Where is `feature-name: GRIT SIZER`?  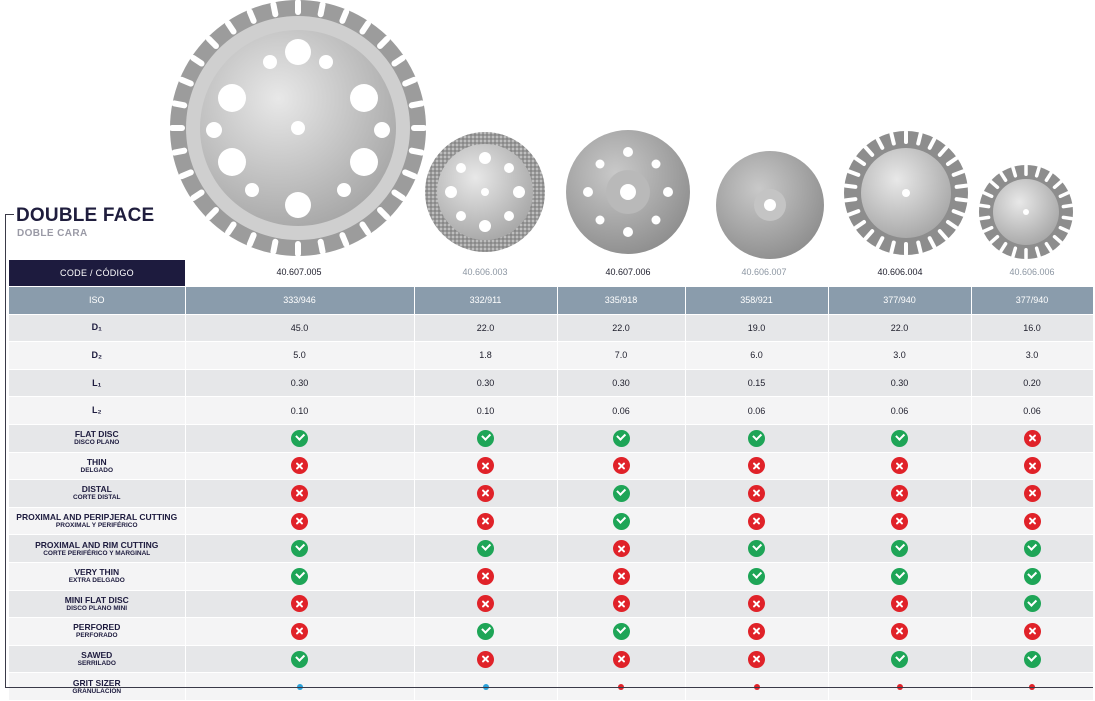 feature-name: GRIT SIZER is located at coordinates (96, 682).